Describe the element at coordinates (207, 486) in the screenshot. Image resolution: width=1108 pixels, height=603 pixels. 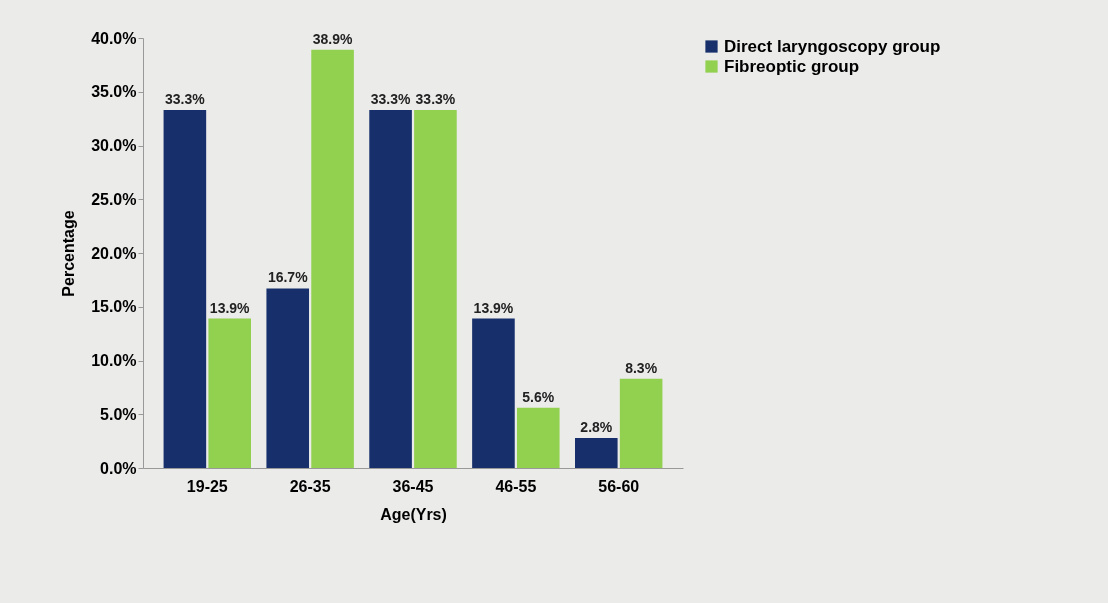
I see `x-tick-label: 19-25` at that location.